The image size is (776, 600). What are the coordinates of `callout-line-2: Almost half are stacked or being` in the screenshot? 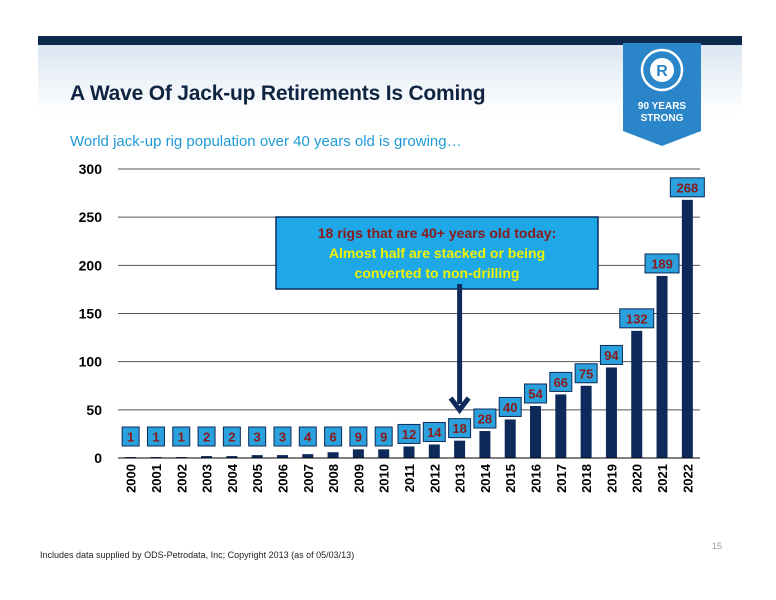 It's located at (437, 253).